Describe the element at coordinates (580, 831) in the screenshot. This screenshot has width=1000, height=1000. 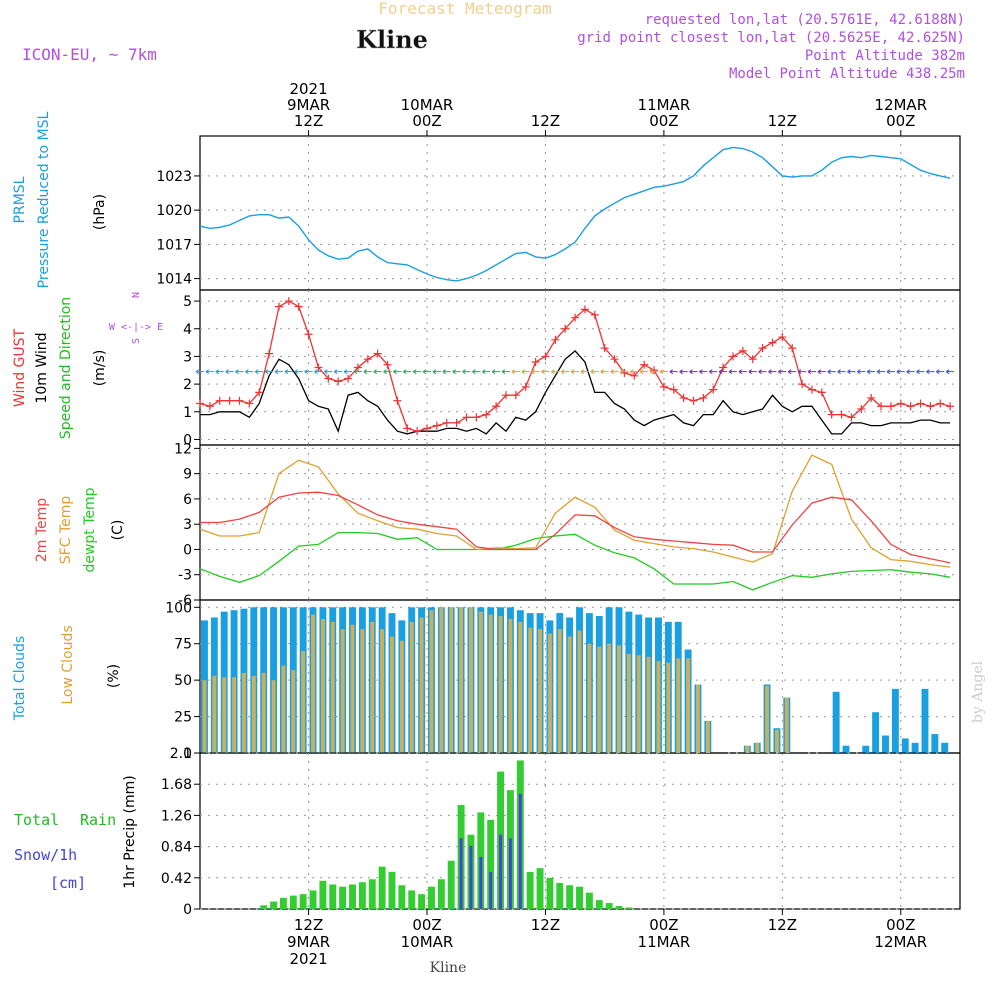
I see `precip-panel-frame` at that location.